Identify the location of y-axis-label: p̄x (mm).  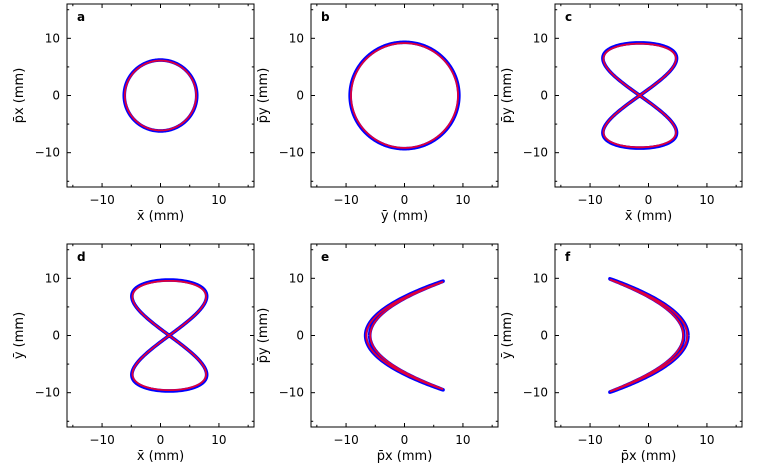
(19, 96).